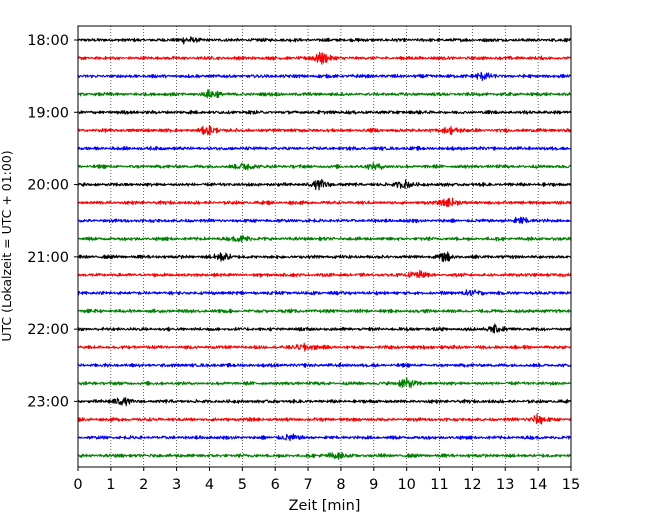  What do you see at coordinates (439, 485) in the screenshot?
I see `x-tick-label: 11` at bounding box center [439, 485].